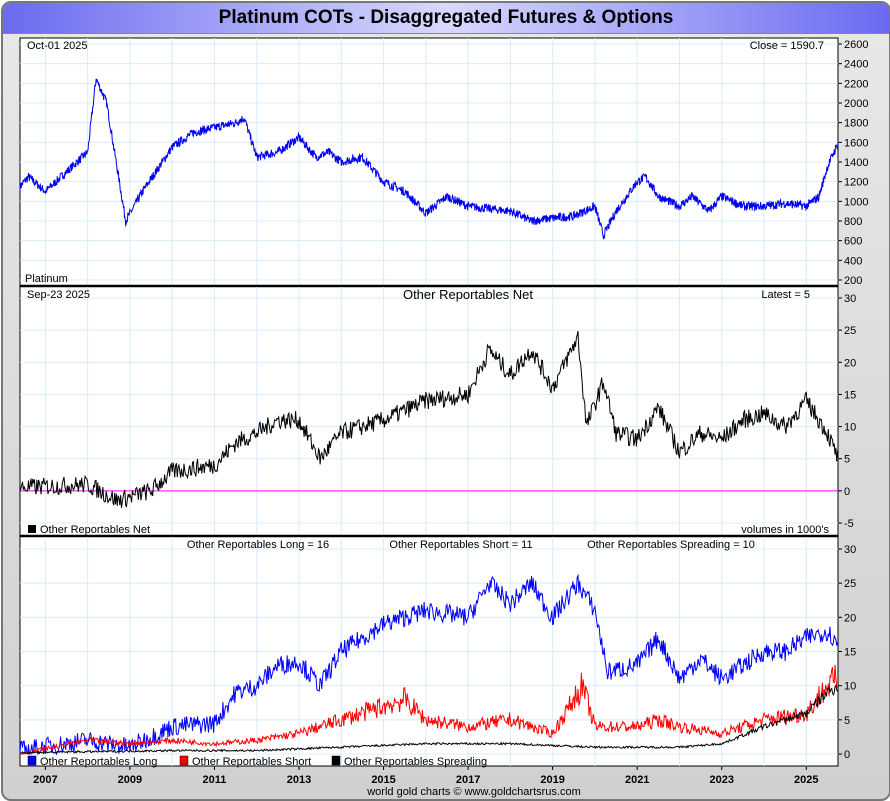 The image size is (890, 801). Describe the element at coordinates (130, 780) in the screenshot. I see `x-tick-label: 2009` at that location.